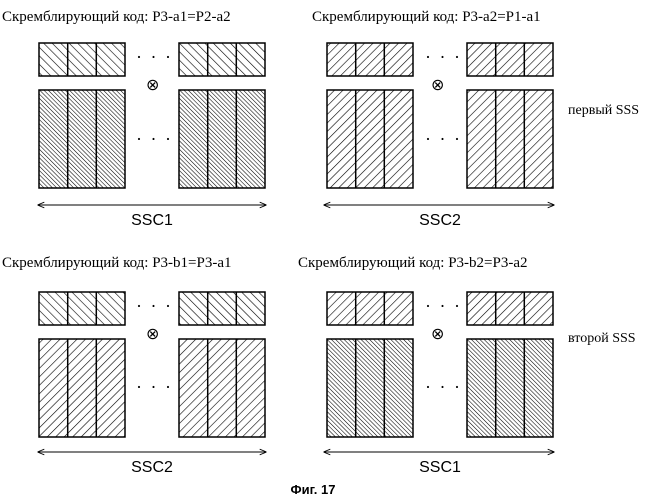  What do you see at coordinates (413, 263) in the screenshot?
I see `panel-title: Скремблирующий код: P3-b2=P3-a2` at bounding box center [413, 263].